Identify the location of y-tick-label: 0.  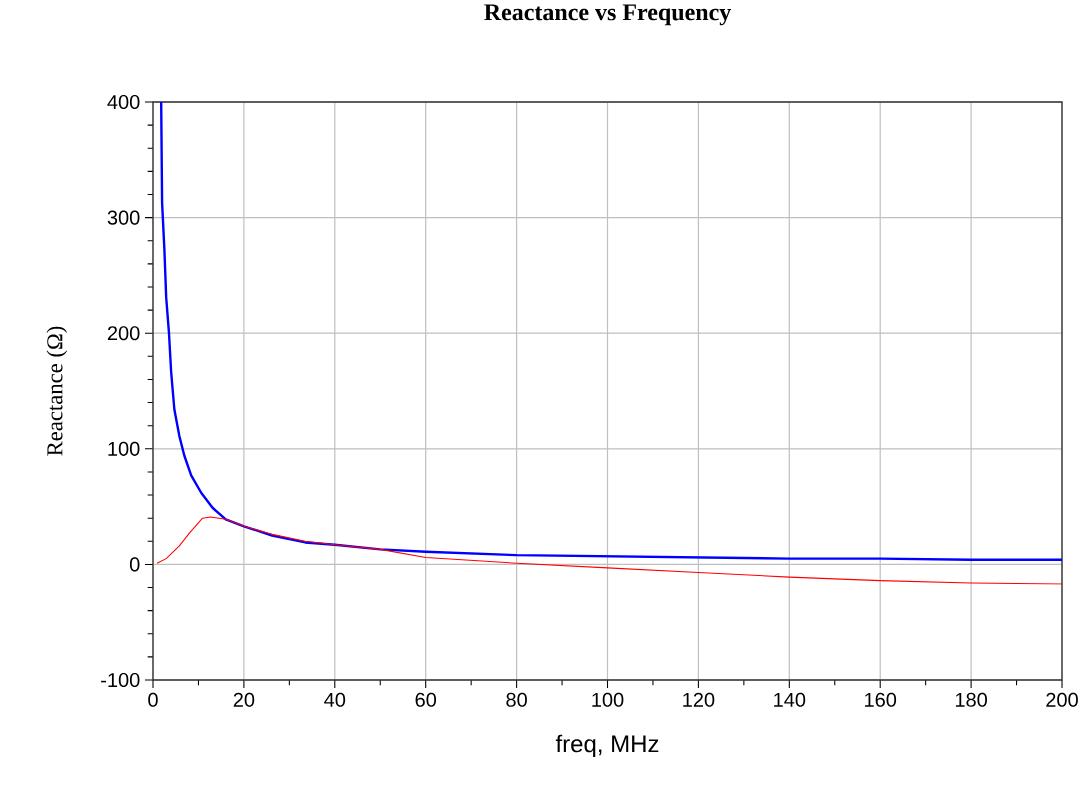
(134, 564).